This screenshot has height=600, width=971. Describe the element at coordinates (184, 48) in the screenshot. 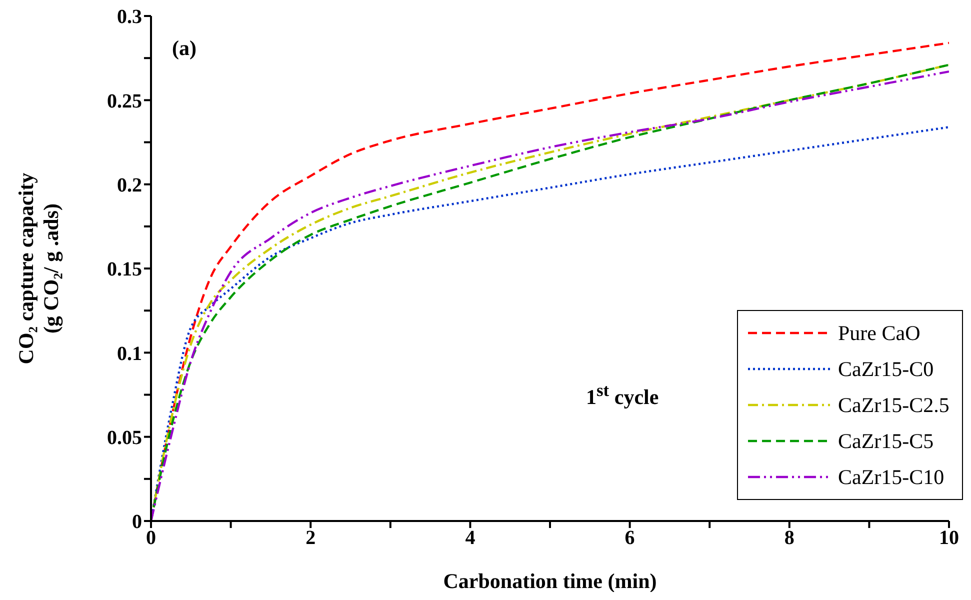

I see `annotation: (a)` at that location.